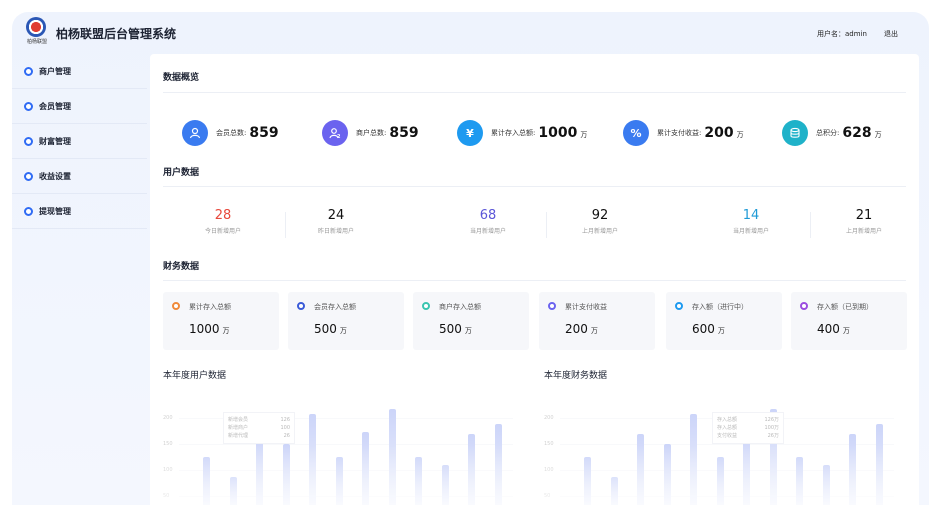 This screenshot has width=931, height=505. Describe the element at coordinates (79, 211) in the screenshot. I see `sidebar-item-withdraw: 提现管理` at that location.